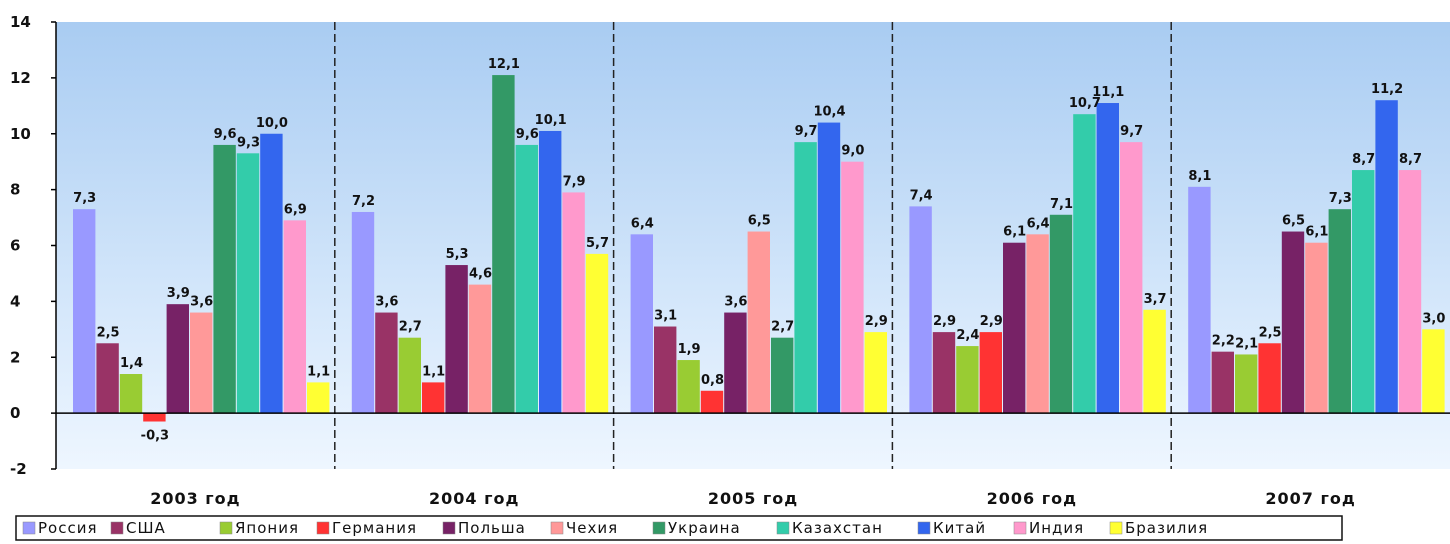  I want to click on y-tick-label: 2, so click(15, 357).